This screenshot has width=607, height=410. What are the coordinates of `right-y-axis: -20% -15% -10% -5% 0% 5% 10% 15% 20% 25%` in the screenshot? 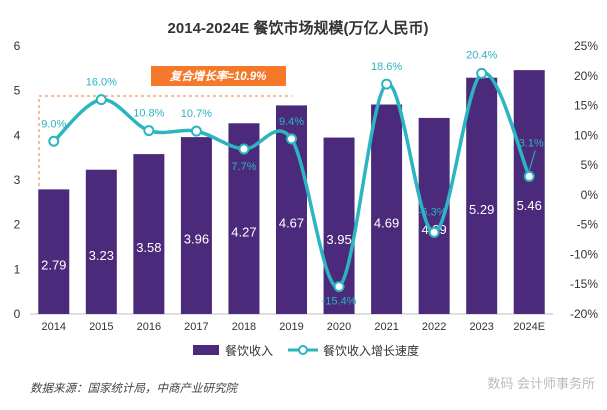 It's located at (584, 180).